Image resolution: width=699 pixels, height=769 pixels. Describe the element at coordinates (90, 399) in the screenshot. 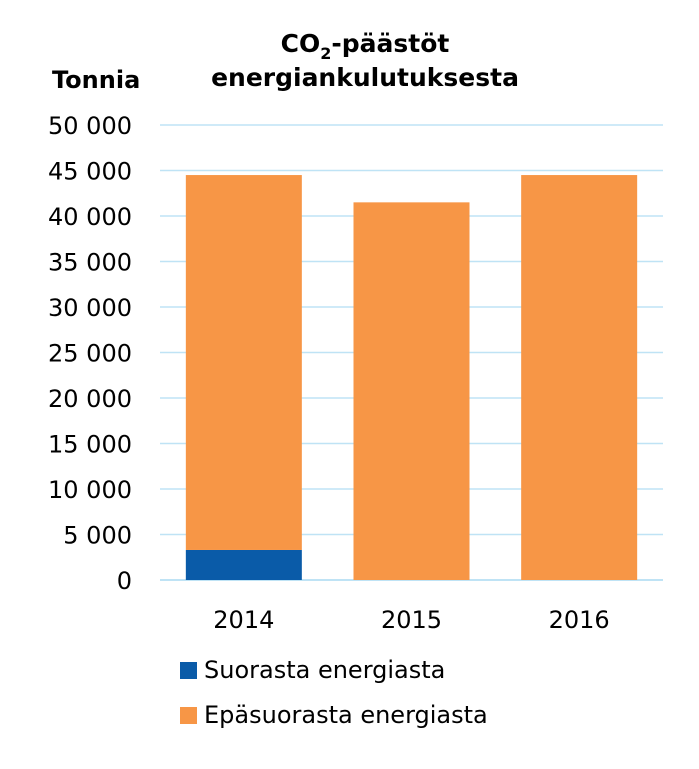

I see `y-tick-label: 20 000` at that location.